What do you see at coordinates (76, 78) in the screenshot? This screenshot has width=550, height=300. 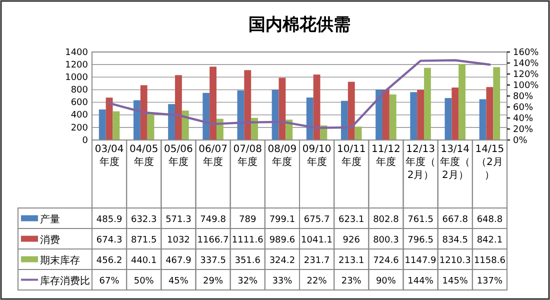 I see `y-tick-label: 1000` at bounding box center [76, 78].